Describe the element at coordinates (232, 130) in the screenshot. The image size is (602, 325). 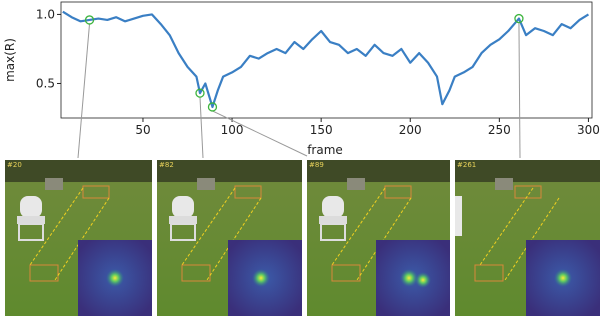
I see `x-tick-label: 100` at that location.